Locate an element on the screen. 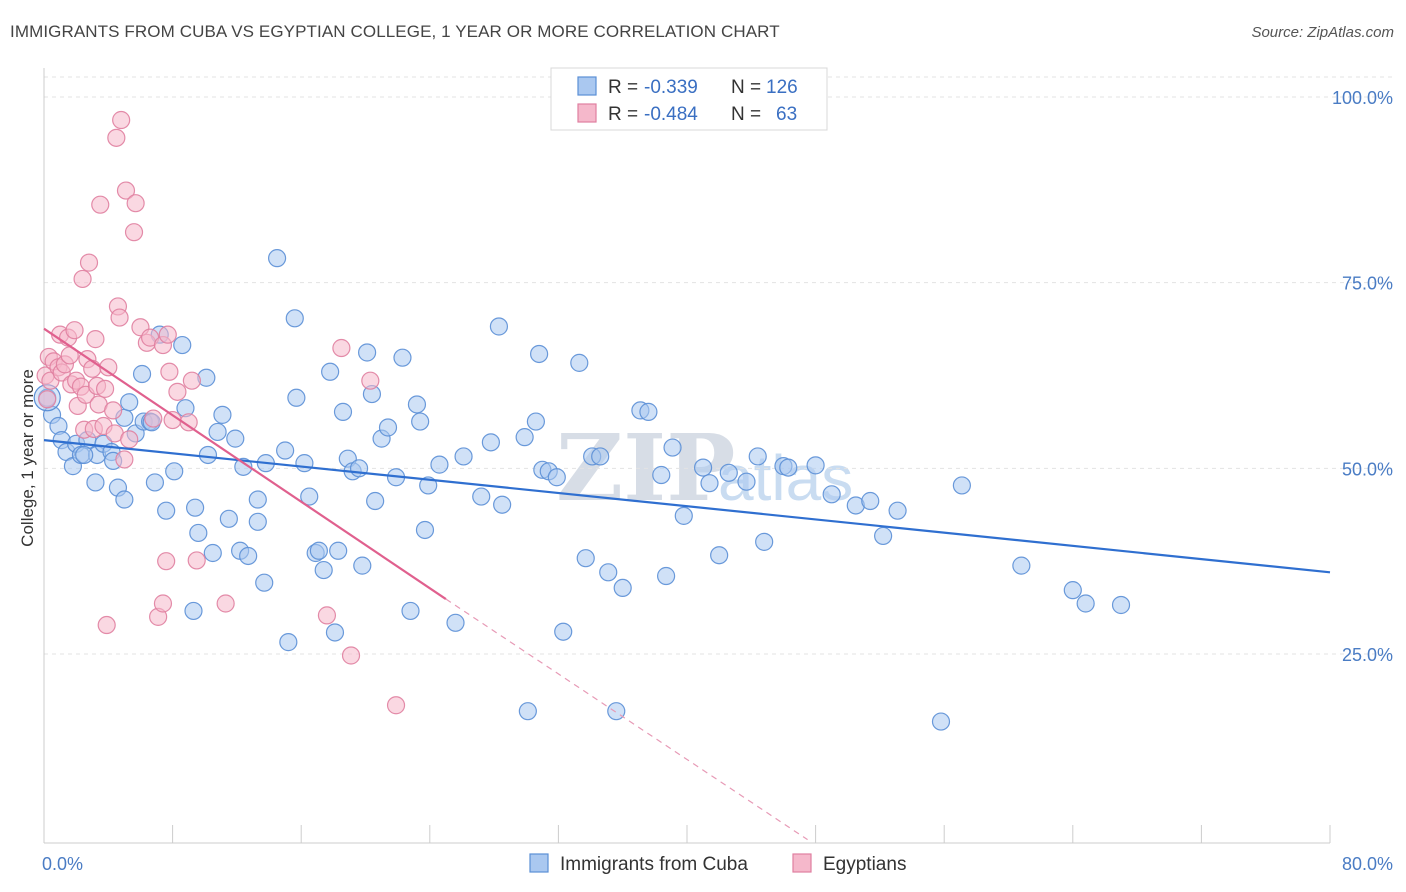 Image resolution: width=1406 pixels, height=892 pixels. legend-r-label-egyptians: R = is located at coordinates (623, 114).